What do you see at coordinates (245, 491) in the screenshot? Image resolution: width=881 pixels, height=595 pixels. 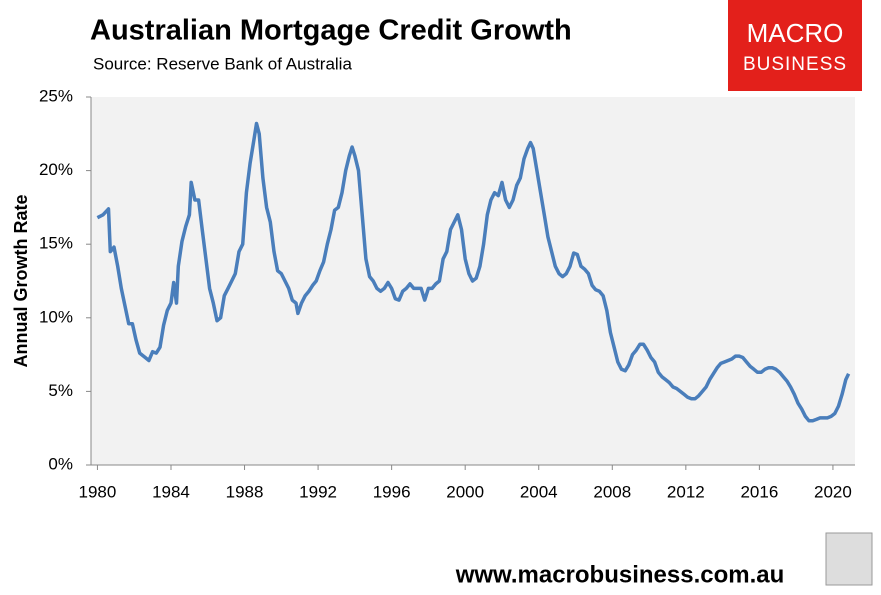 I see `x-tick-label: 1988` at bounding box center [245, 491].